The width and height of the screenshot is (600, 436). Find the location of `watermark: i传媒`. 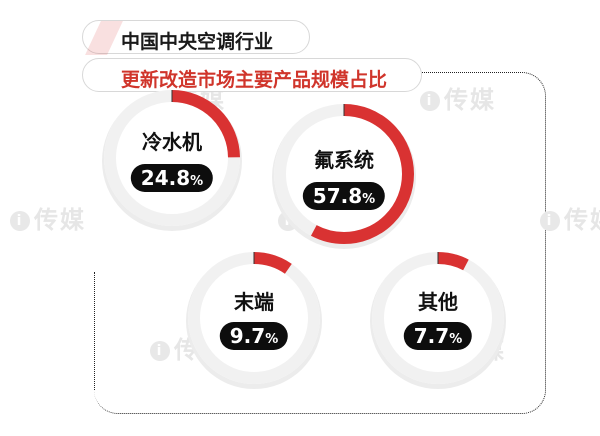

watermark: i传媒 is located at coordinates (570, 217).